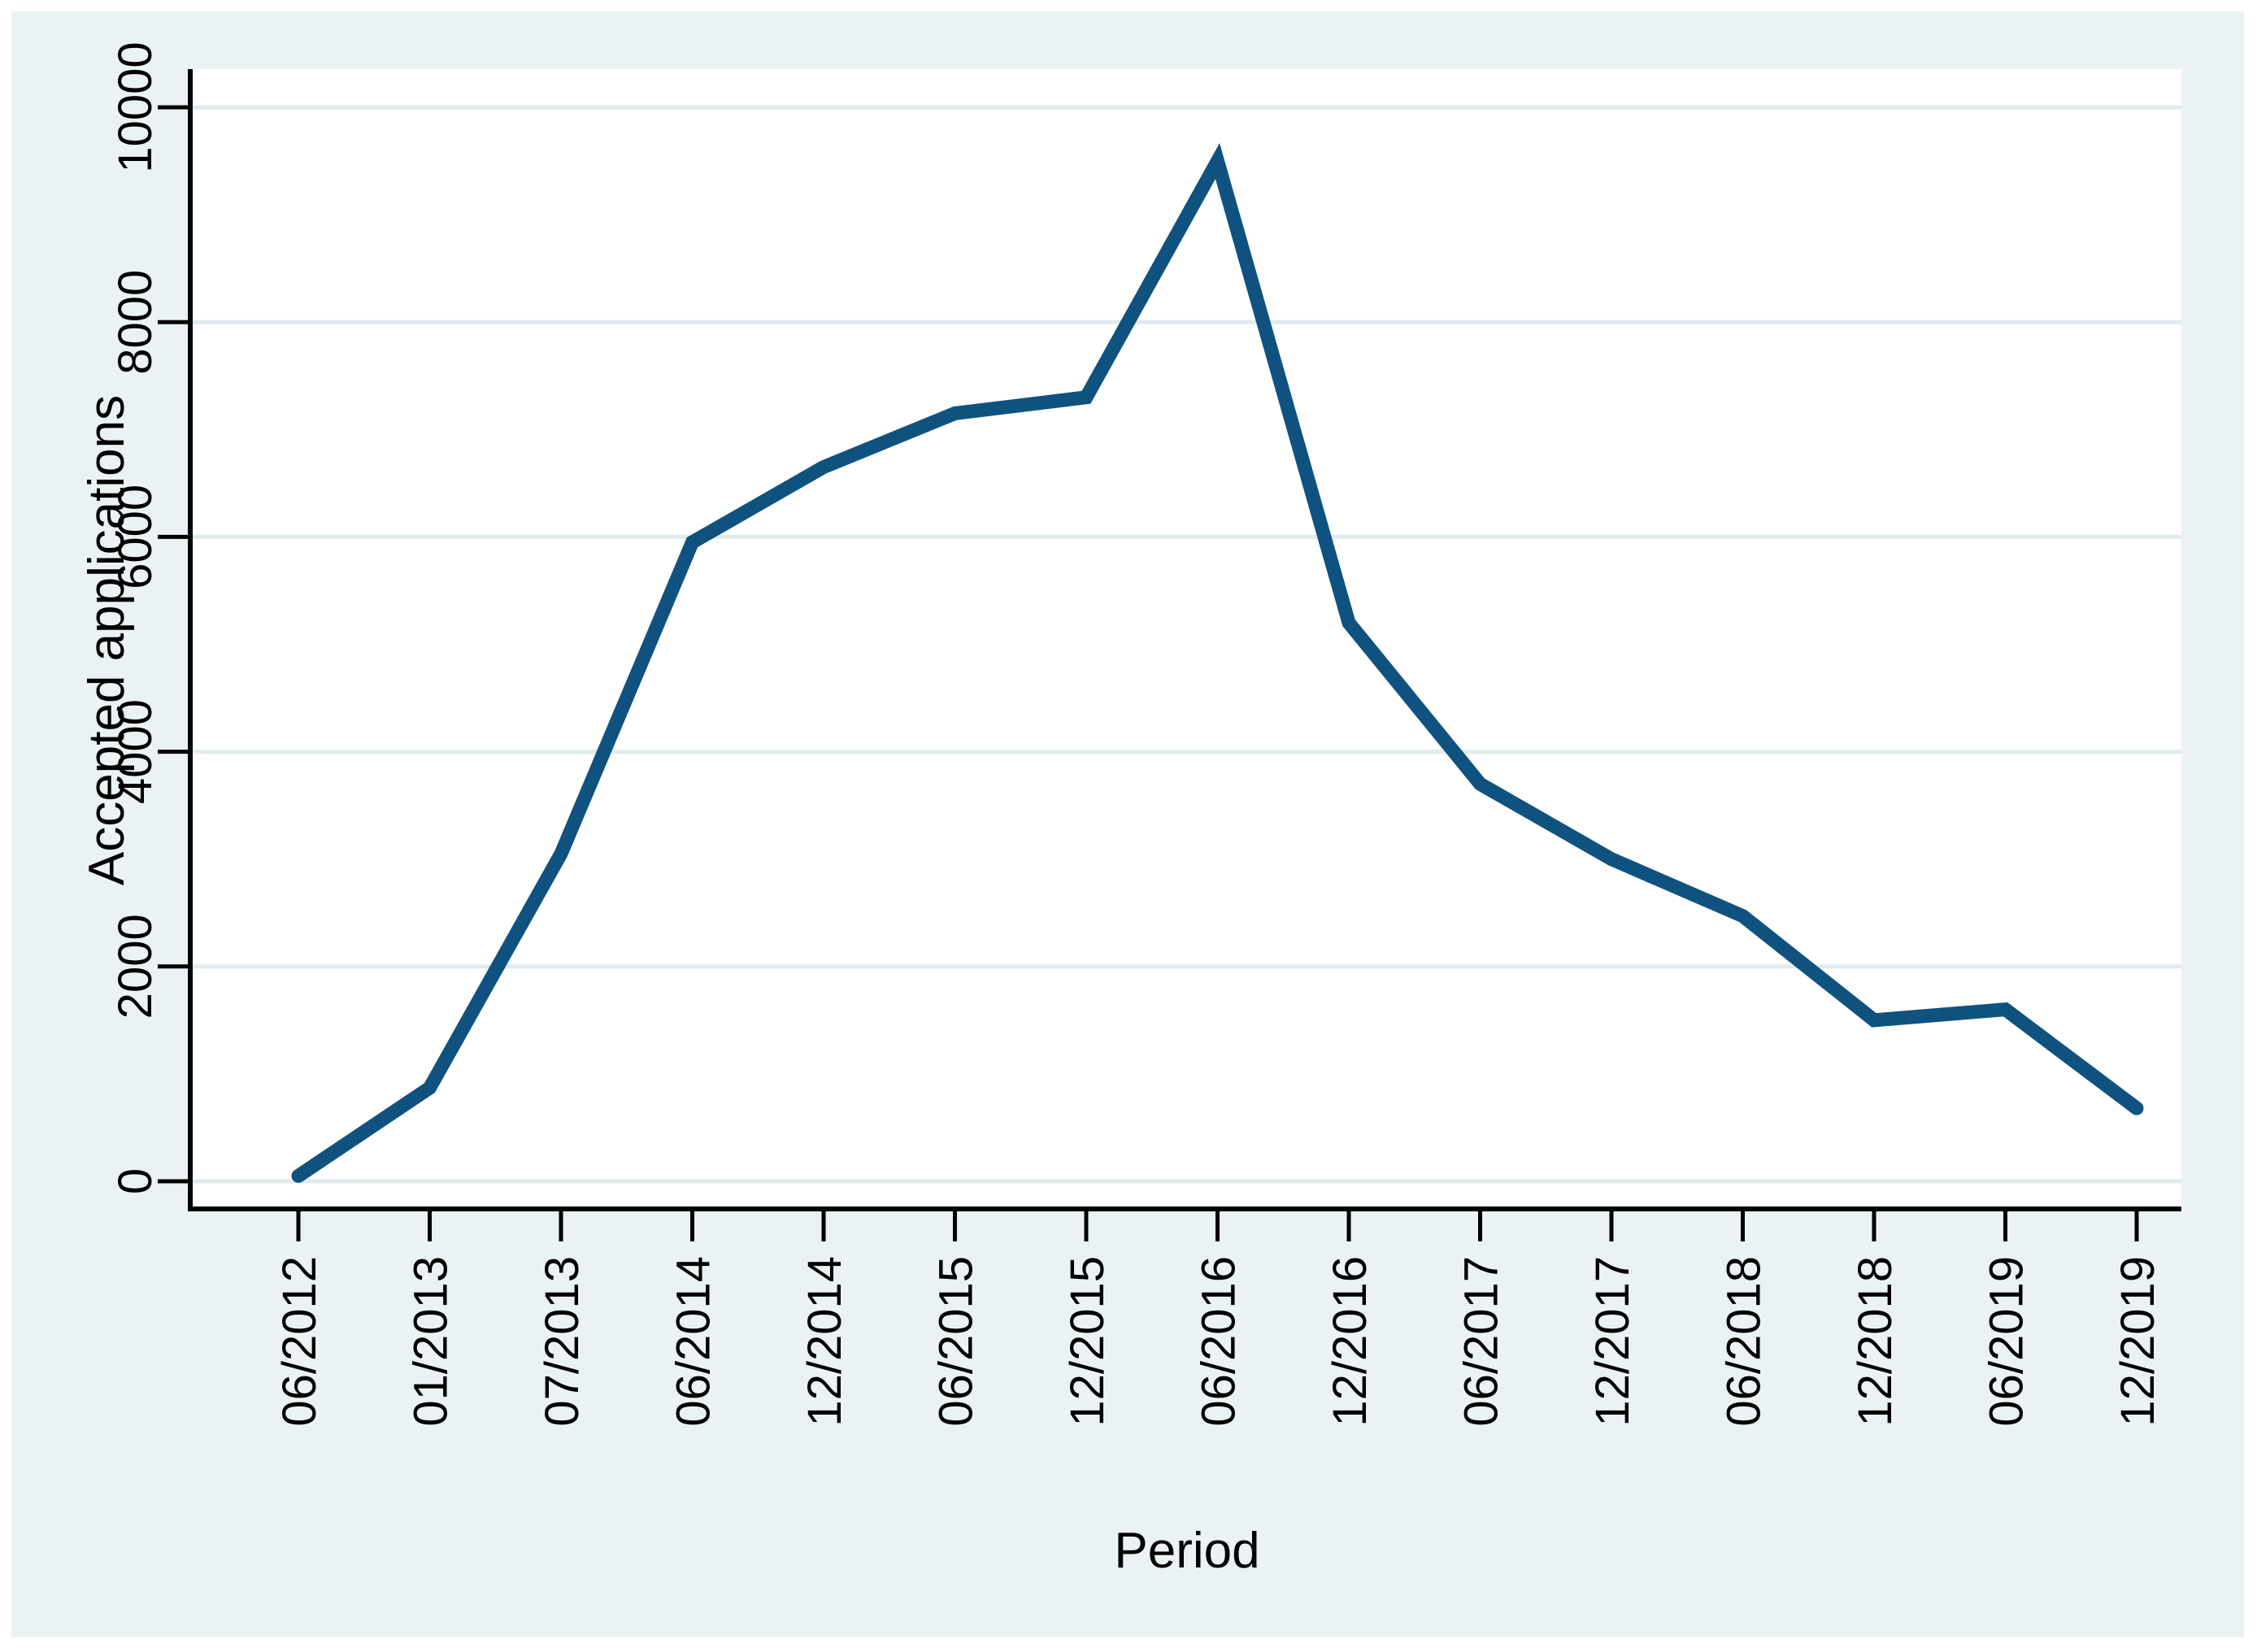  I want to click on y-tick-label: 10000, so click(135, 106).